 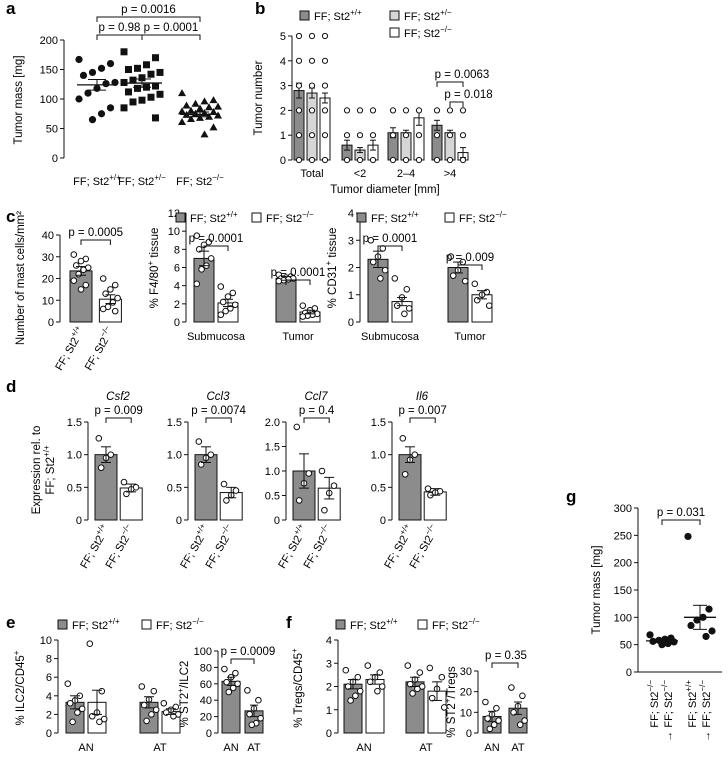 What do you see at coordinates (19, 99) in the screenshot?
I see `y-axis-label: Tumor mass [mg]` at bounding box center [19, 99].